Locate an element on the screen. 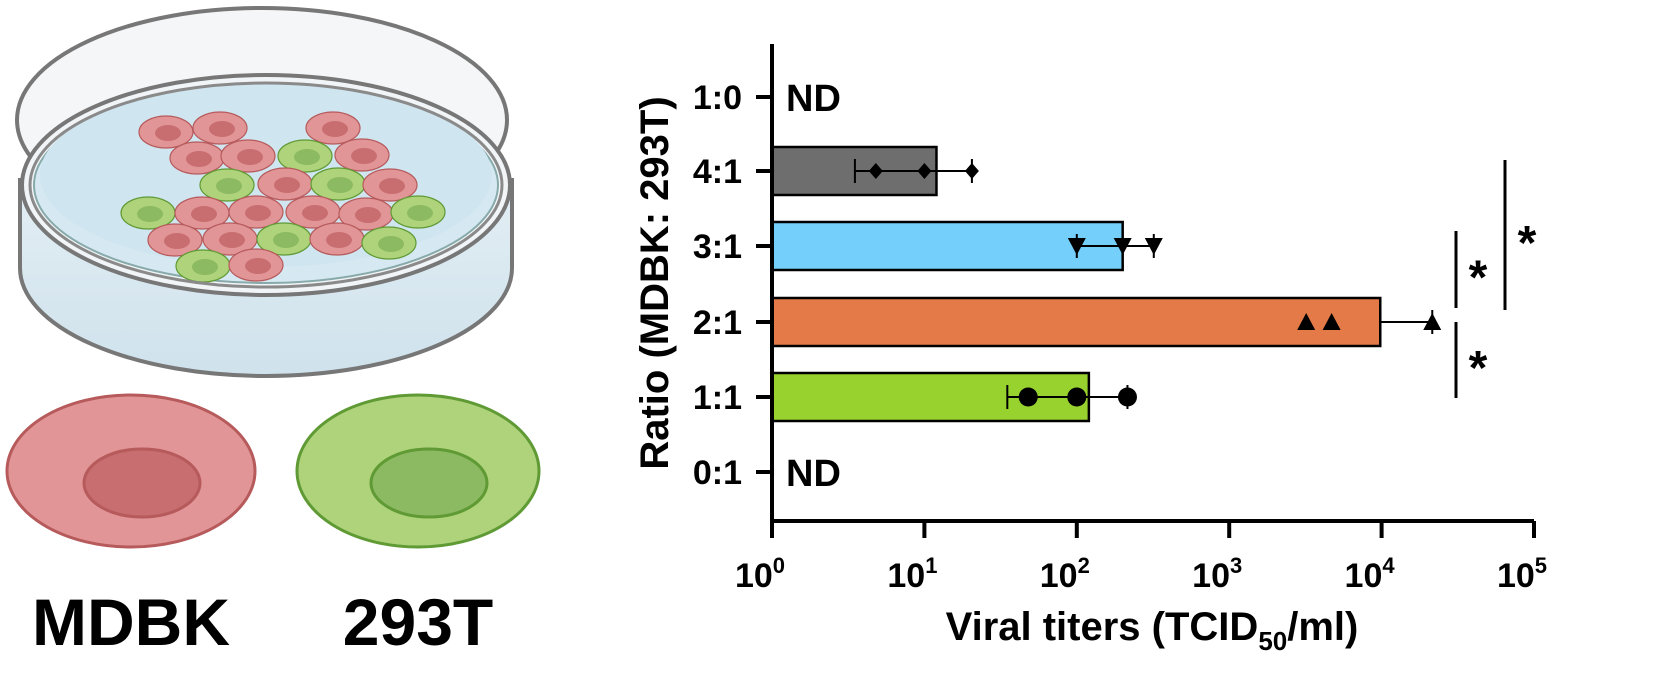  x-axis-title: Viral titers (TCID50/ml) is located at coordinates (1152, 630).